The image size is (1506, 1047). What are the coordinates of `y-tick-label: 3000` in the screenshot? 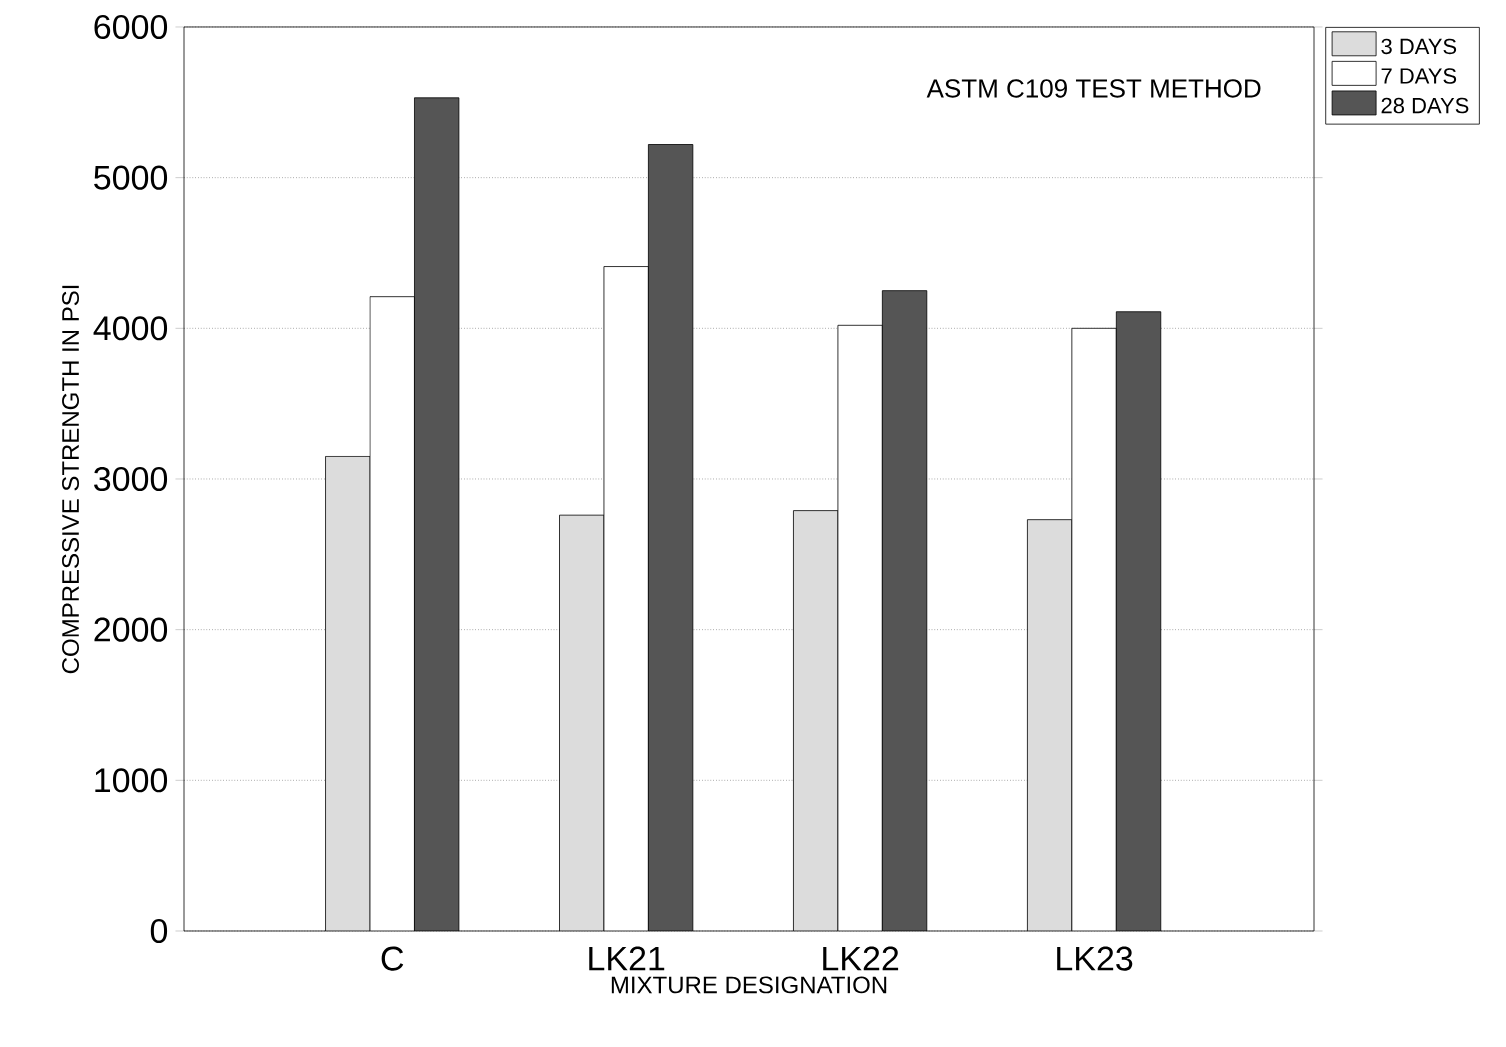 It's located at (131, 479).